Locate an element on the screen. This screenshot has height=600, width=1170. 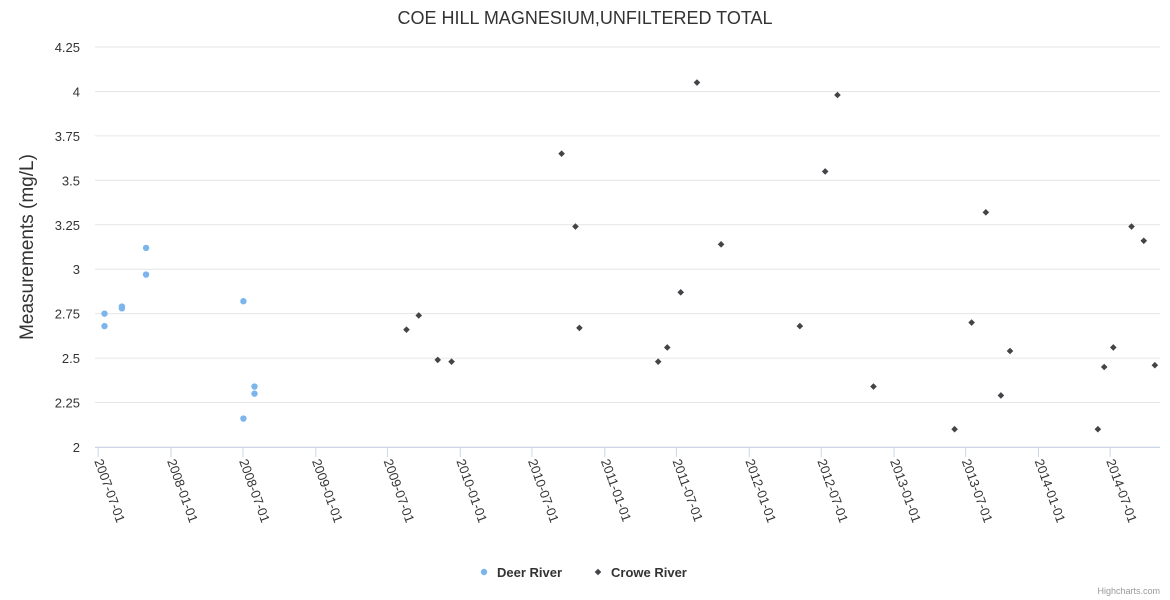
highcharts-credit: Highcharts.com is located at coordinates (1128, 591).